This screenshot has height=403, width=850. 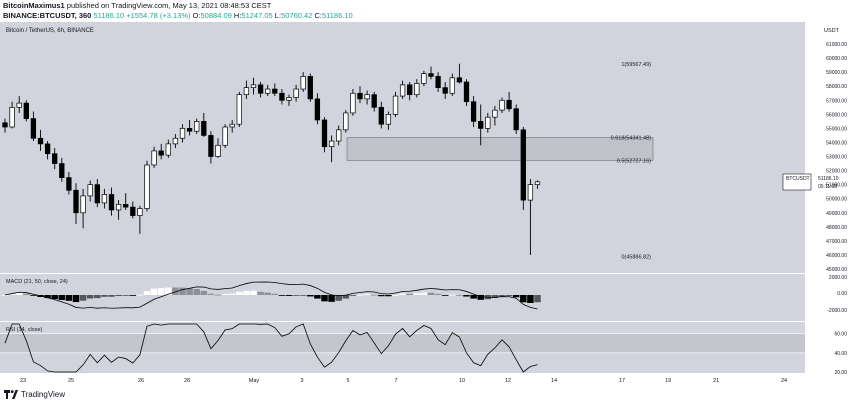 What do you see at coordinates (402, 348) in the screenshot?
I see `rsi-indicator` at bounding box center [402, 348].